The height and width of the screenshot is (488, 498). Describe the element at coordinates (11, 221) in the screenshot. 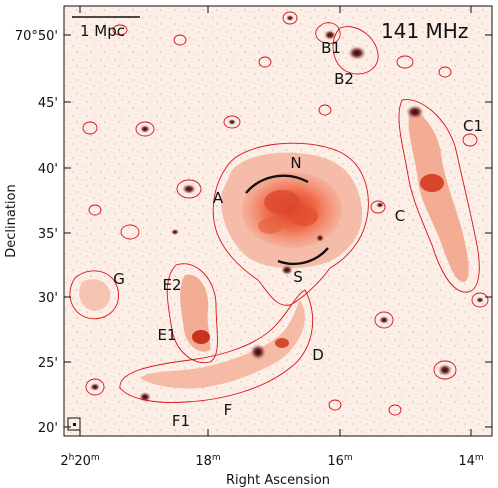

I see `y-axis-label: Declination` at that location.